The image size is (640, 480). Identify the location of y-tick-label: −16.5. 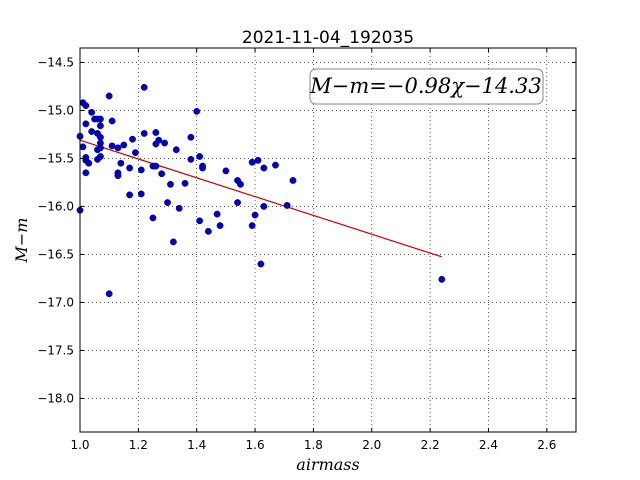
(55, 254).